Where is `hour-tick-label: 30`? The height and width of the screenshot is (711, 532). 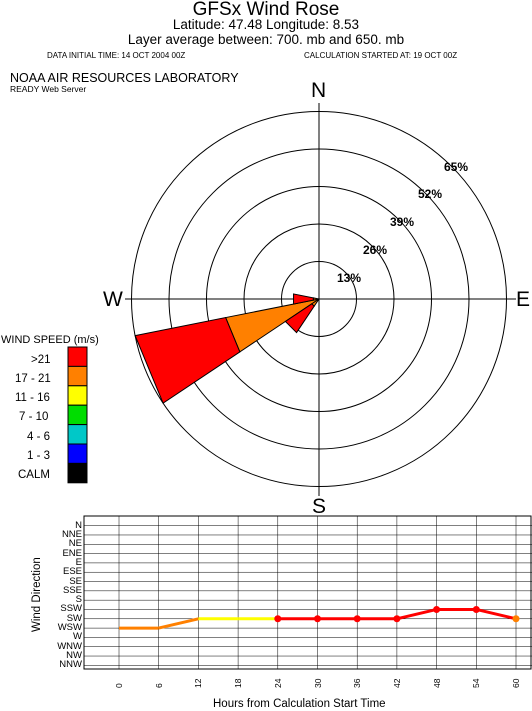 hour-tick-label: 30 is located at coordinates (317, 683).